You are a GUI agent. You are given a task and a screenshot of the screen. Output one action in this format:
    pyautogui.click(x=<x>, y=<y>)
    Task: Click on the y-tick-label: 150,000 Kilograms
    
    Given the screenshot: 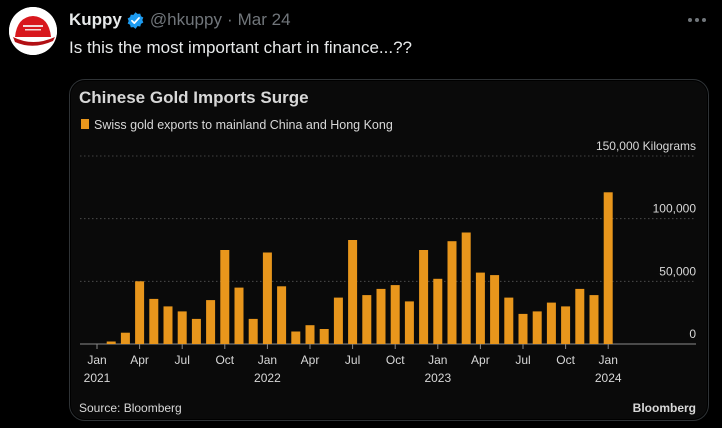 What is the action you would take?
    pyautogui.click(x=646, y=146)
    